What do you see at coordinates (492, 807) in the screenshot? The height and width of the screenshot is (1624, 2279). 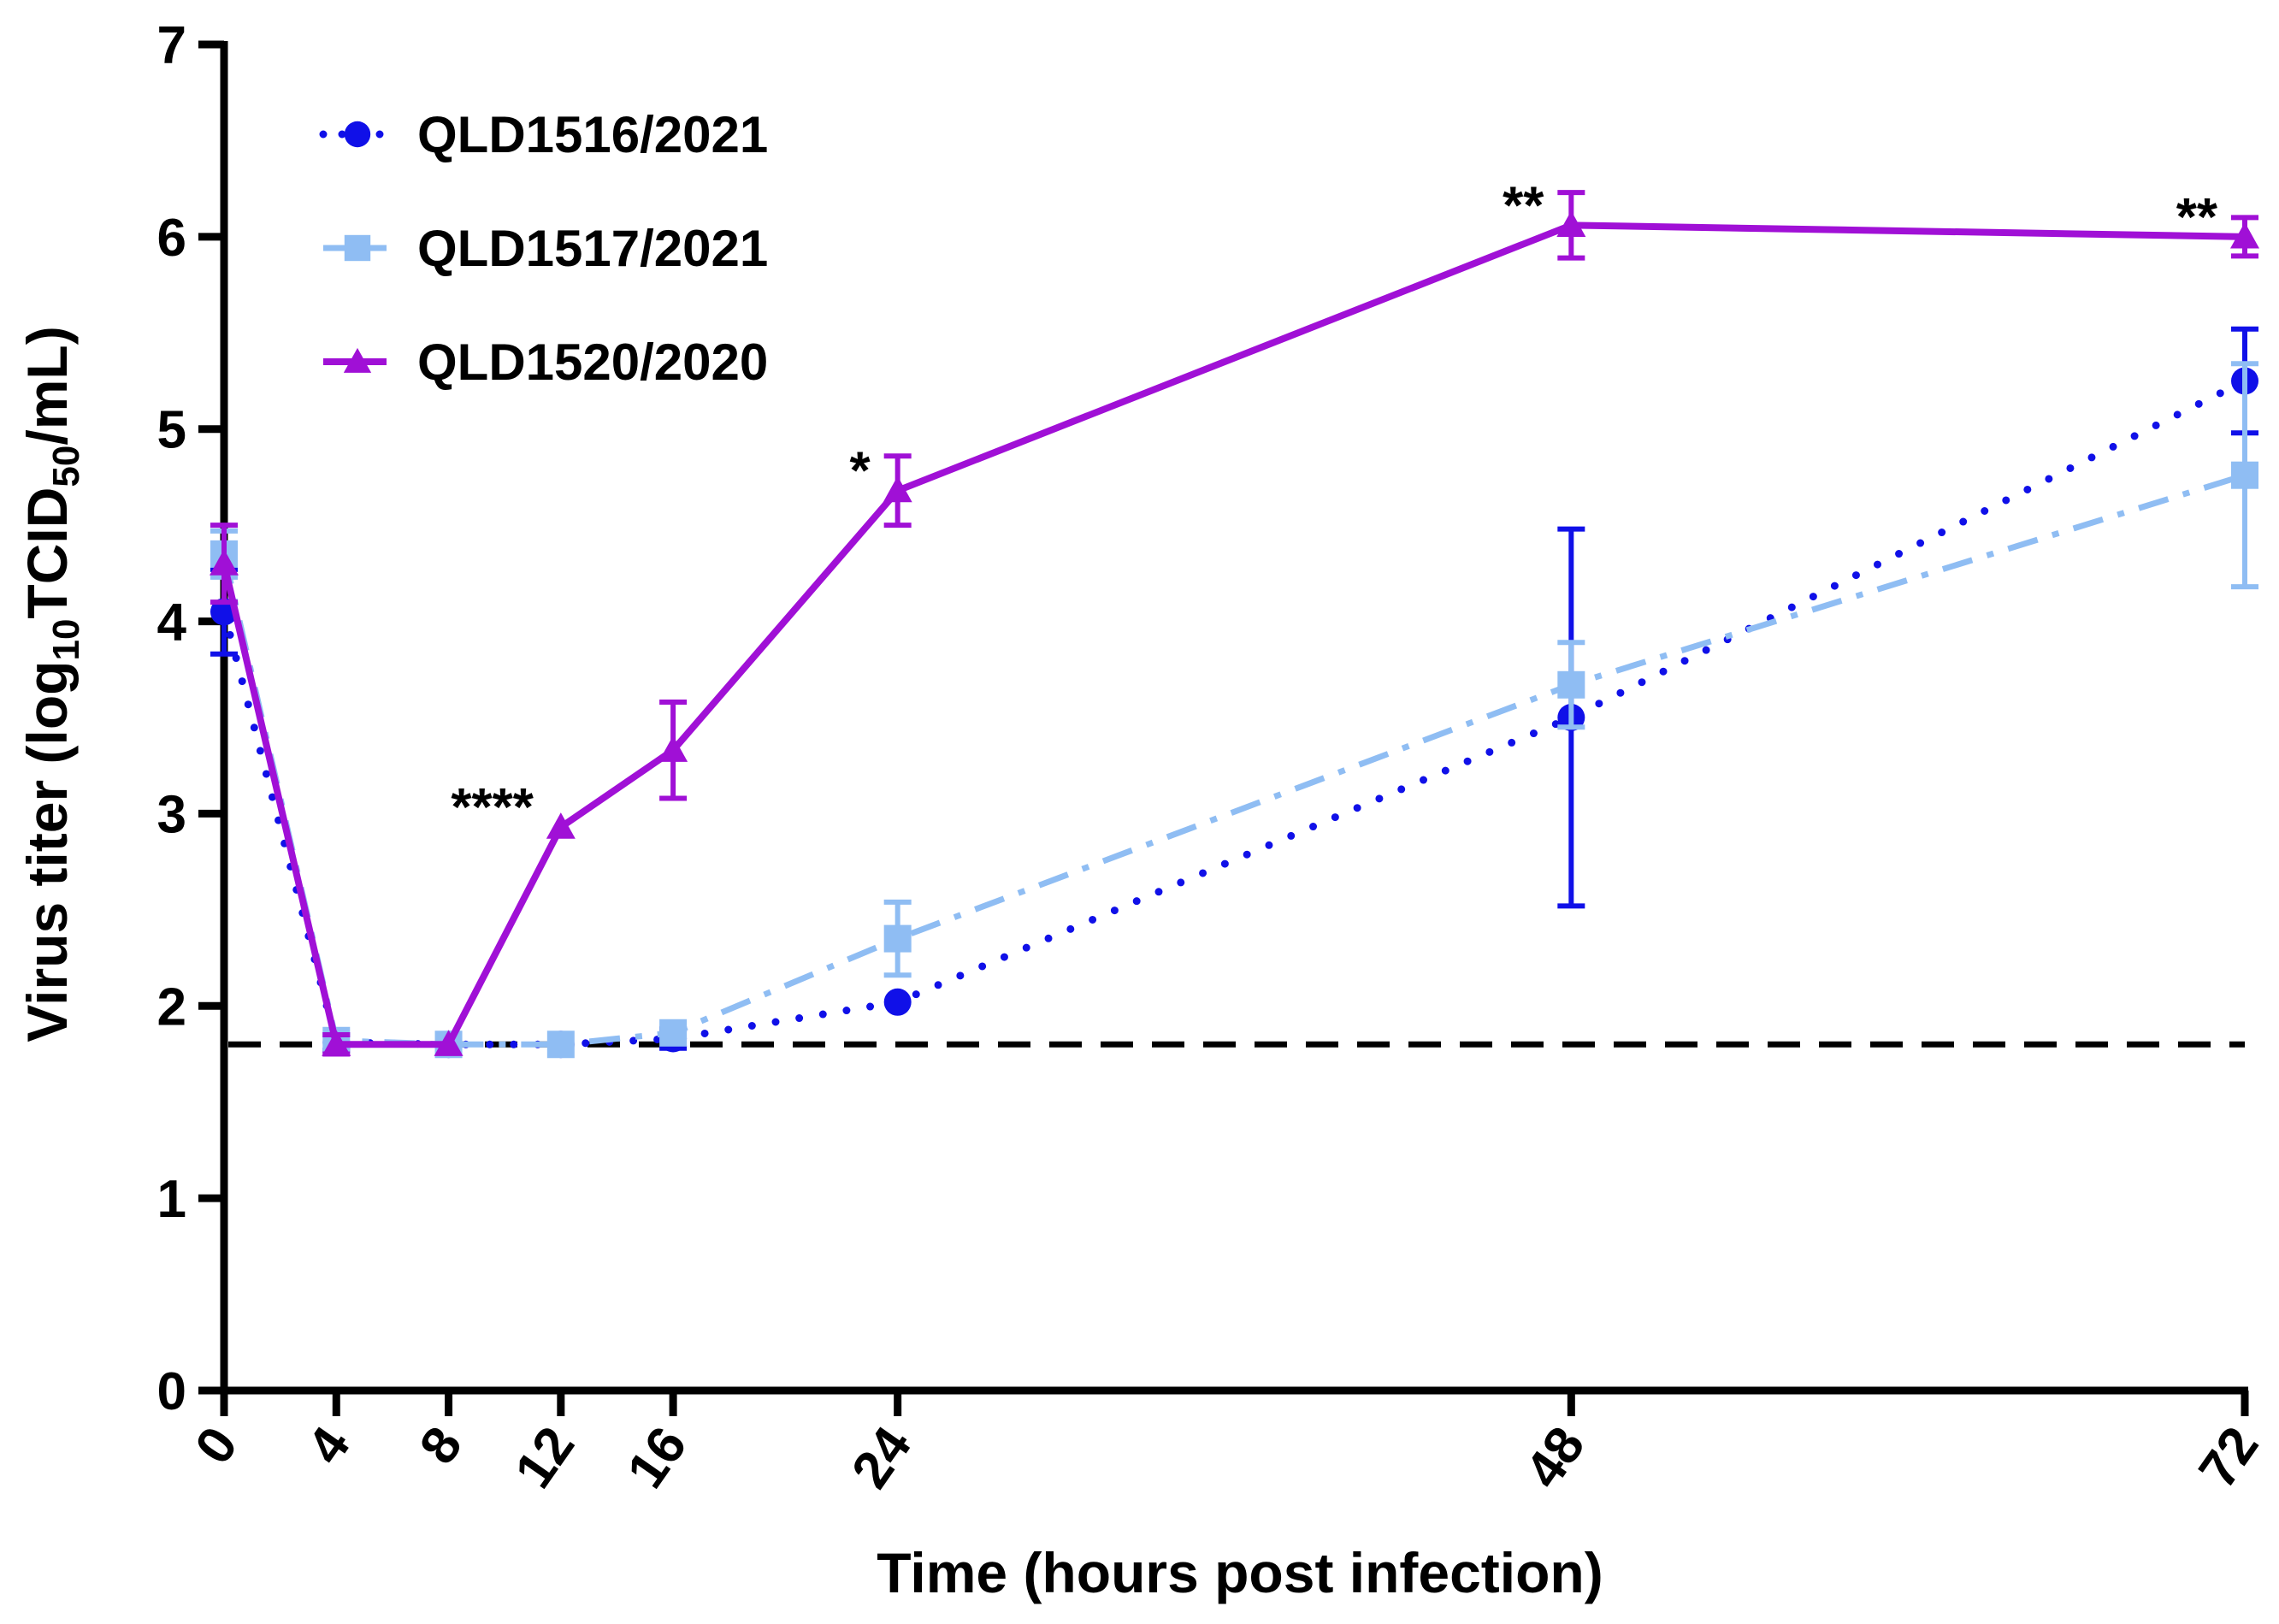 I see `significance-mark: ****` at bounding box center [492, 807].